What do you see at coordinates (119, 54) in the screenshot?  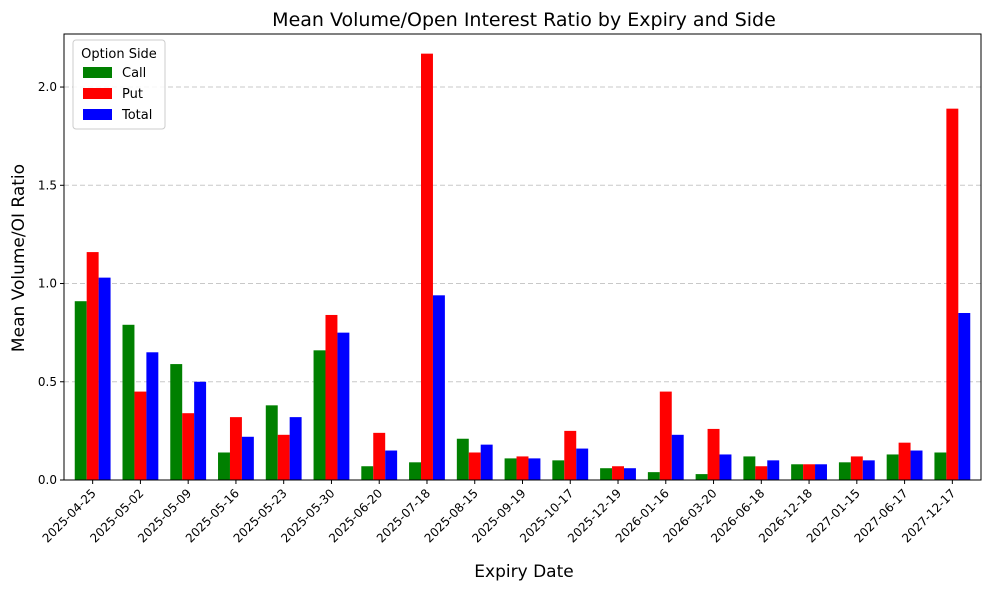 I see `legend-title: Option Side` at bounding box center [119, 54].